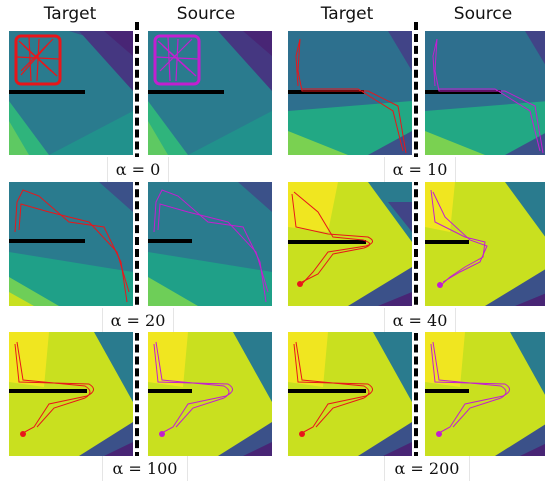  What do you see at coordinates (350, 394) in the screenshot?
I see `panel-a200-target` at bounding box center [350, 394].